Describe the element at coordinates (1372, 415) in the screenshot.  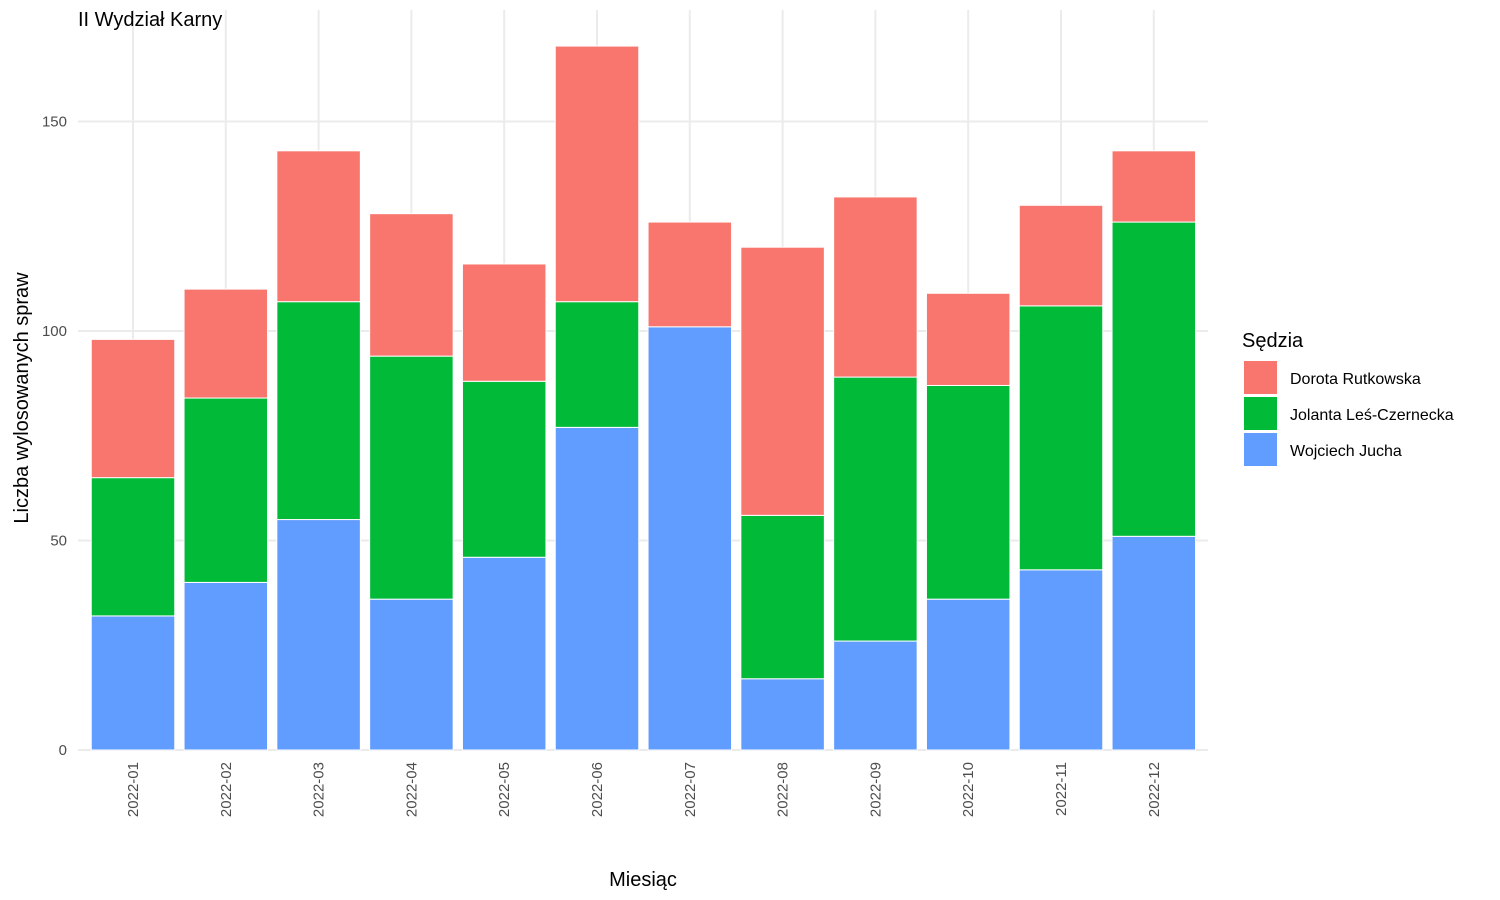
I see `legend-label: Jolanta Leś-Czernecka` at that location.